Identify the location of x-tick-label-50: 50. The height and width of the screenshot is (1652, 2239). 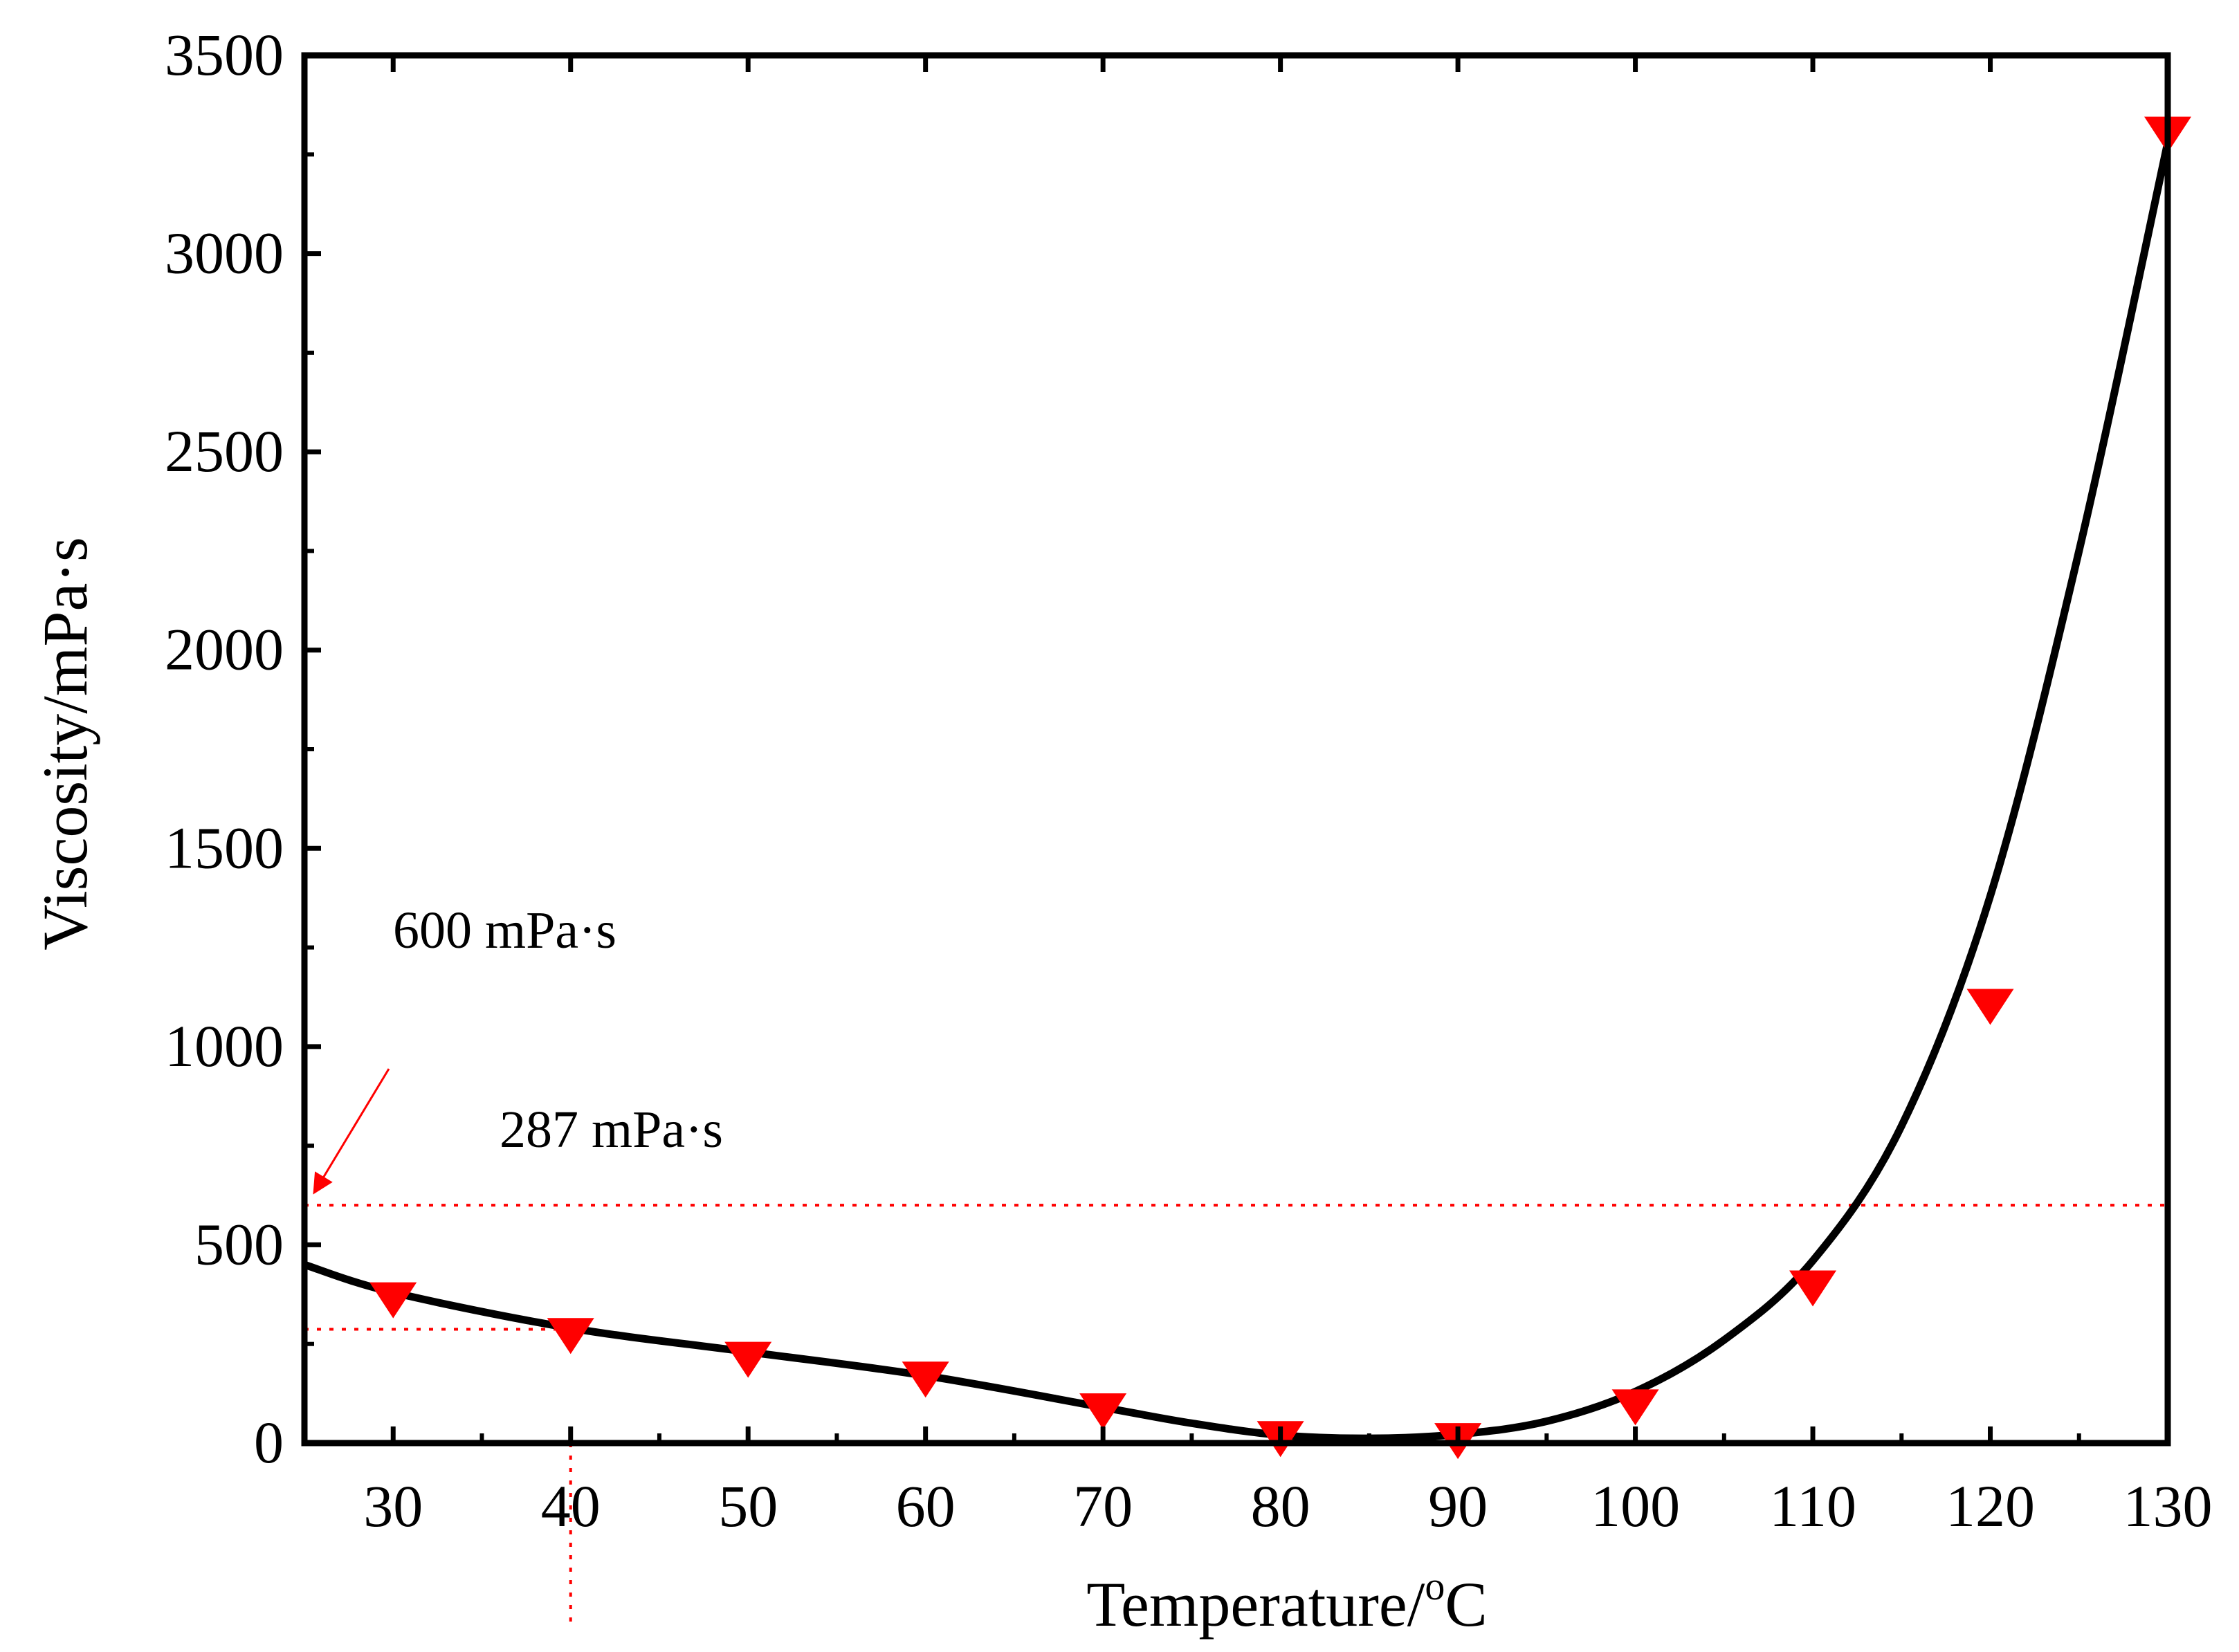
(748, 1506).